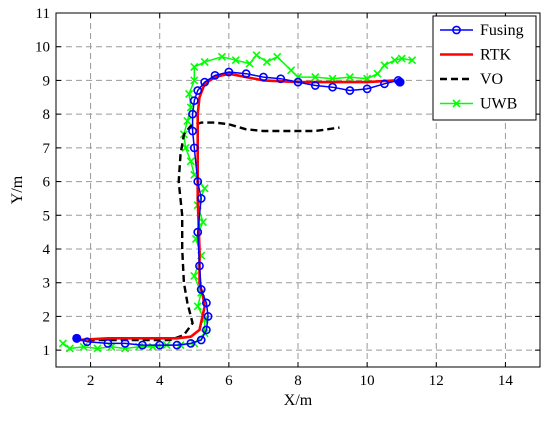 The height and width of the screenshot is (426, 550). I want to click on y-tick-label: 1, so click(47, 351).